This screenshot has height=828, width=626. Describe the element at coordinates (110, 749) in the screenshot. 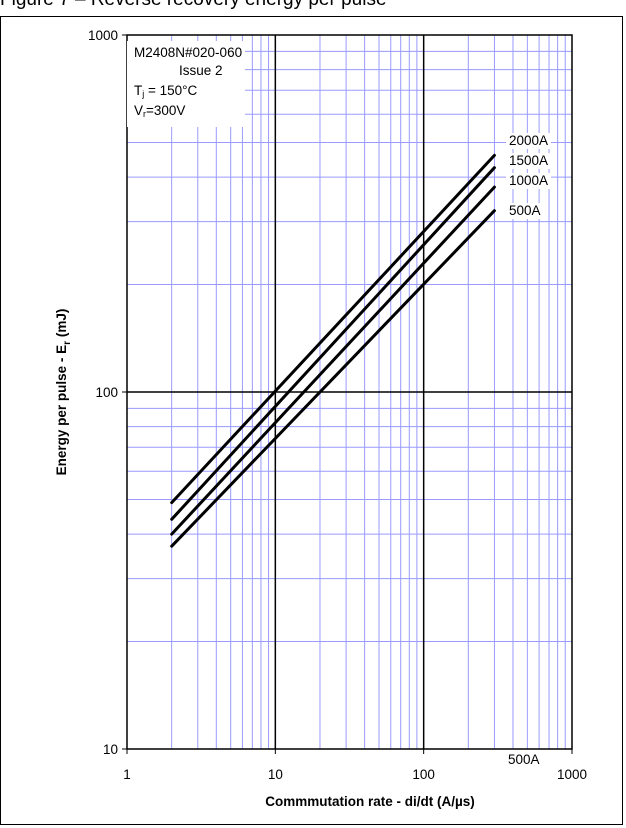

I see `y-tick-label: 10` at that location.